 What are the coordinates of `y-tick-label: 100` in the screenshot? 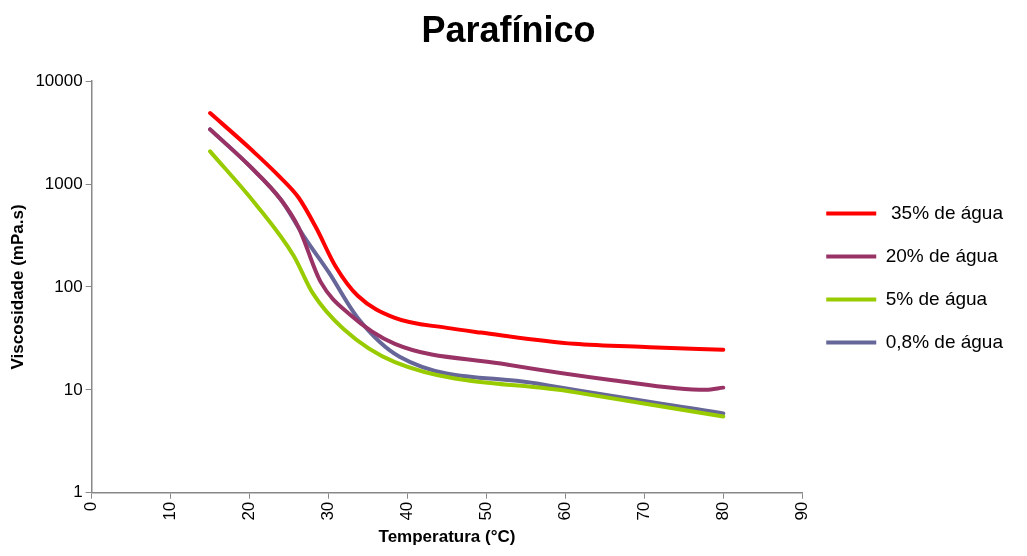 It's located at (68, 286).